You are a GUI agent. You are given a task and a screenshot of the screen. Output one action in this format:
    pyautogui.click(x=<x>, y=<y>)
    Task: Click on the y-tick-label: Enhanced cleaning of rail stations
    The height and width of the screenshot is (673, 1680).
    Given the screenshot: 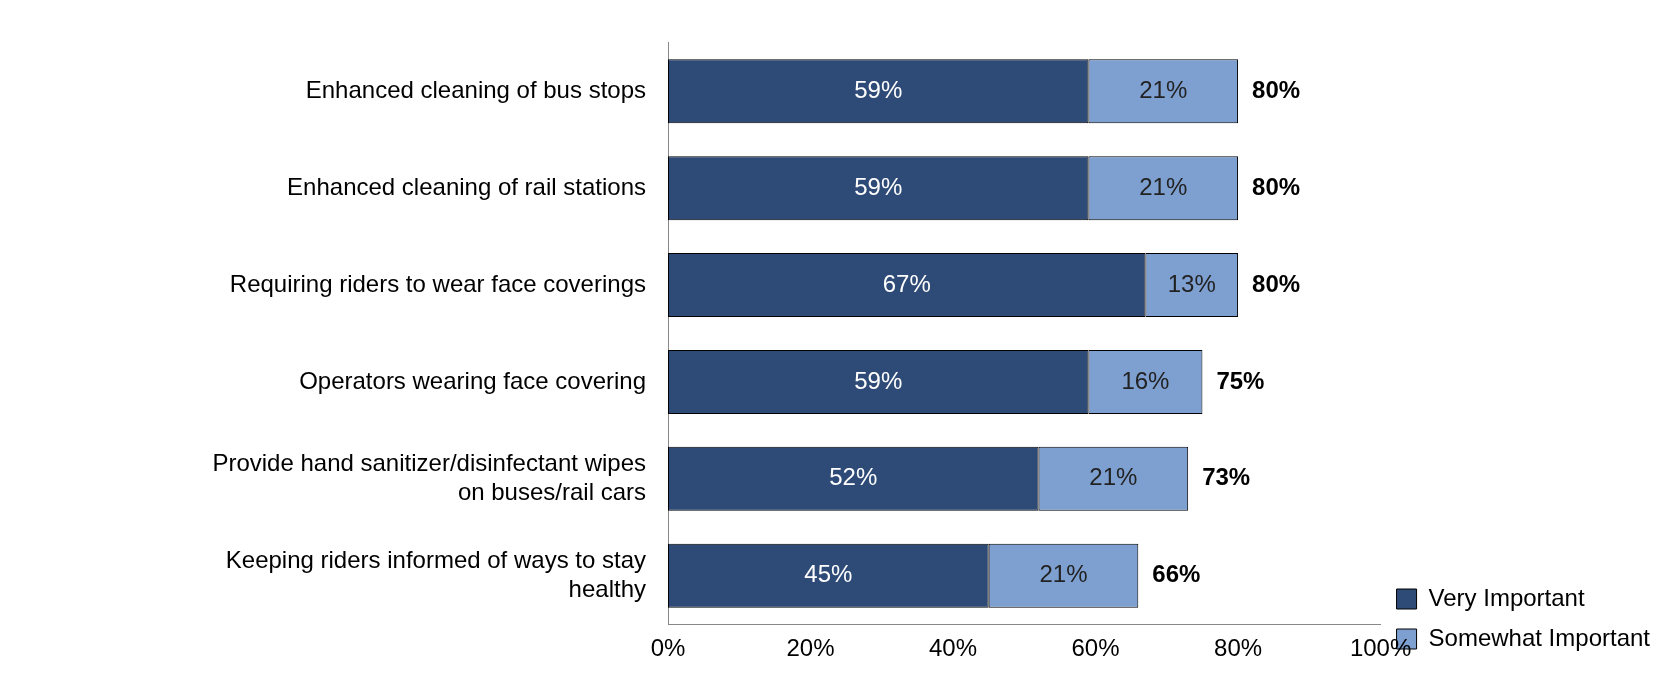 What is the action you would take?
    pyautogui.click(x=466, y=186)
    